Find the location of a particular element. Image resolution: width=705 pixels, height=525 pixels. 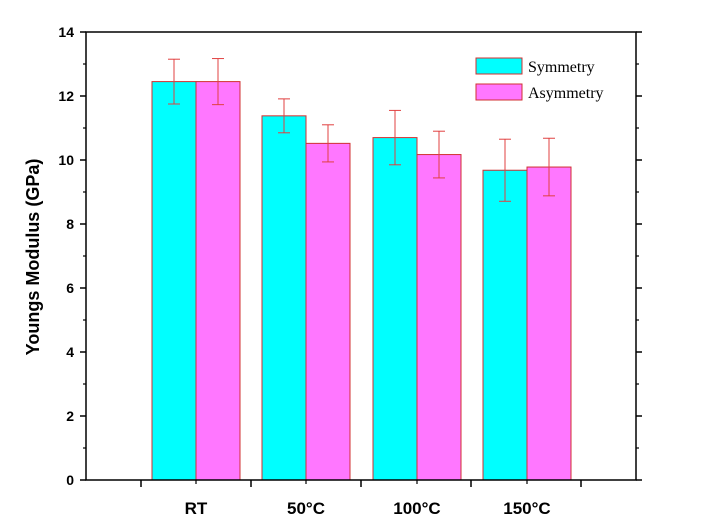

x-category-label: 50°C is located at coordinates (306, 508).